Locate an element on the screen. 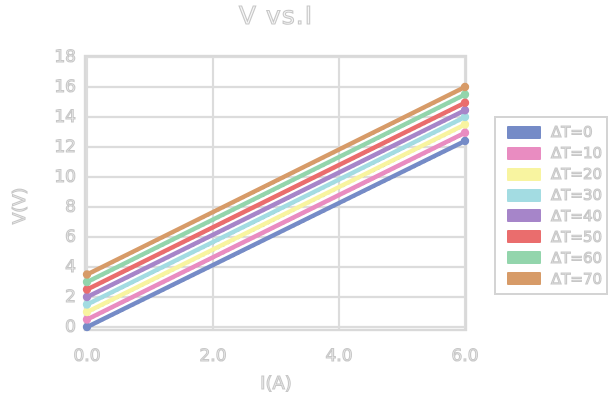 The width and height of the screenshot is (612, 407). y-tick-label: 2 is located at coordinates (71, 296).